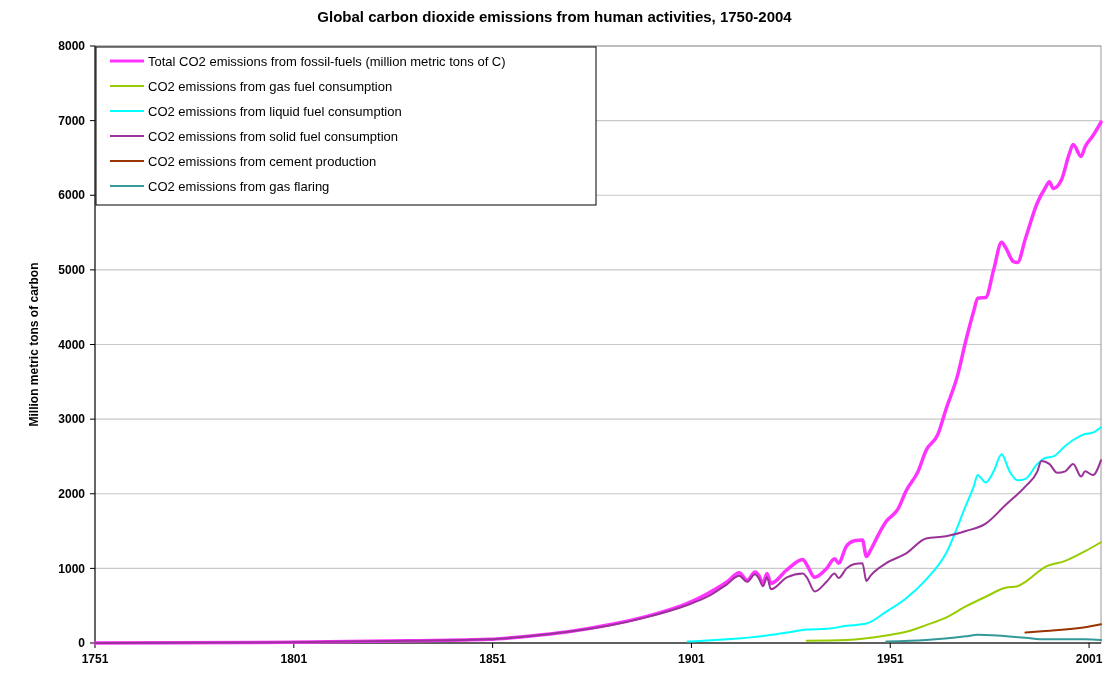 The image size is (1109, 675). Describe the element at coordinates (273, 136) in the screenshot. I see `legend-label: CO2 emissions from solid fuel consumption` at that location.